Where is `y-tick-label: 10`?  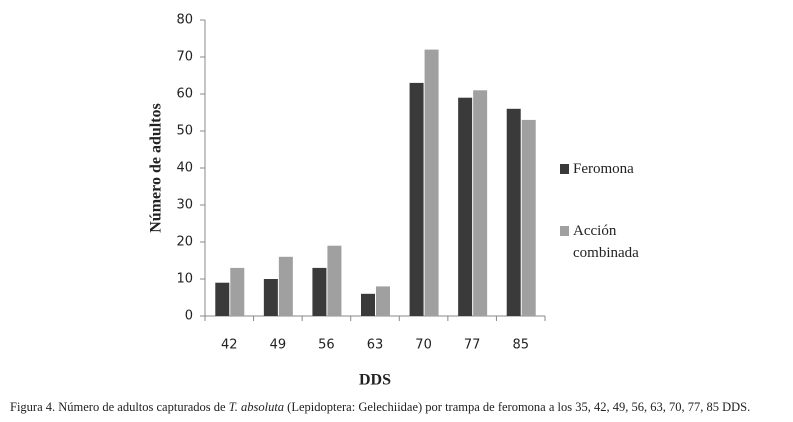 y-tick-label: 10 is located at coordinates (184, 279).